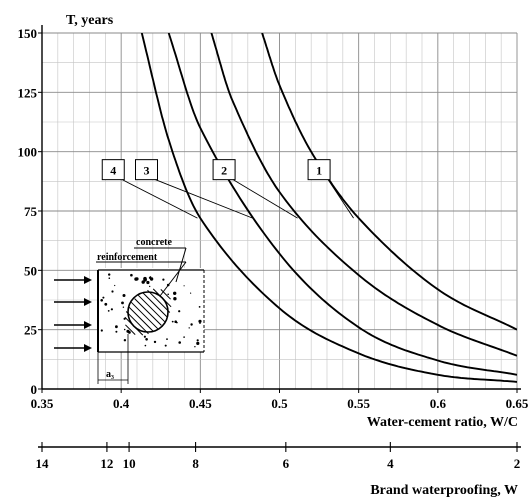  Describe the element at coordinates (286, 463) in the screenshot. I see `secondary-tick-label: 6` at that location.